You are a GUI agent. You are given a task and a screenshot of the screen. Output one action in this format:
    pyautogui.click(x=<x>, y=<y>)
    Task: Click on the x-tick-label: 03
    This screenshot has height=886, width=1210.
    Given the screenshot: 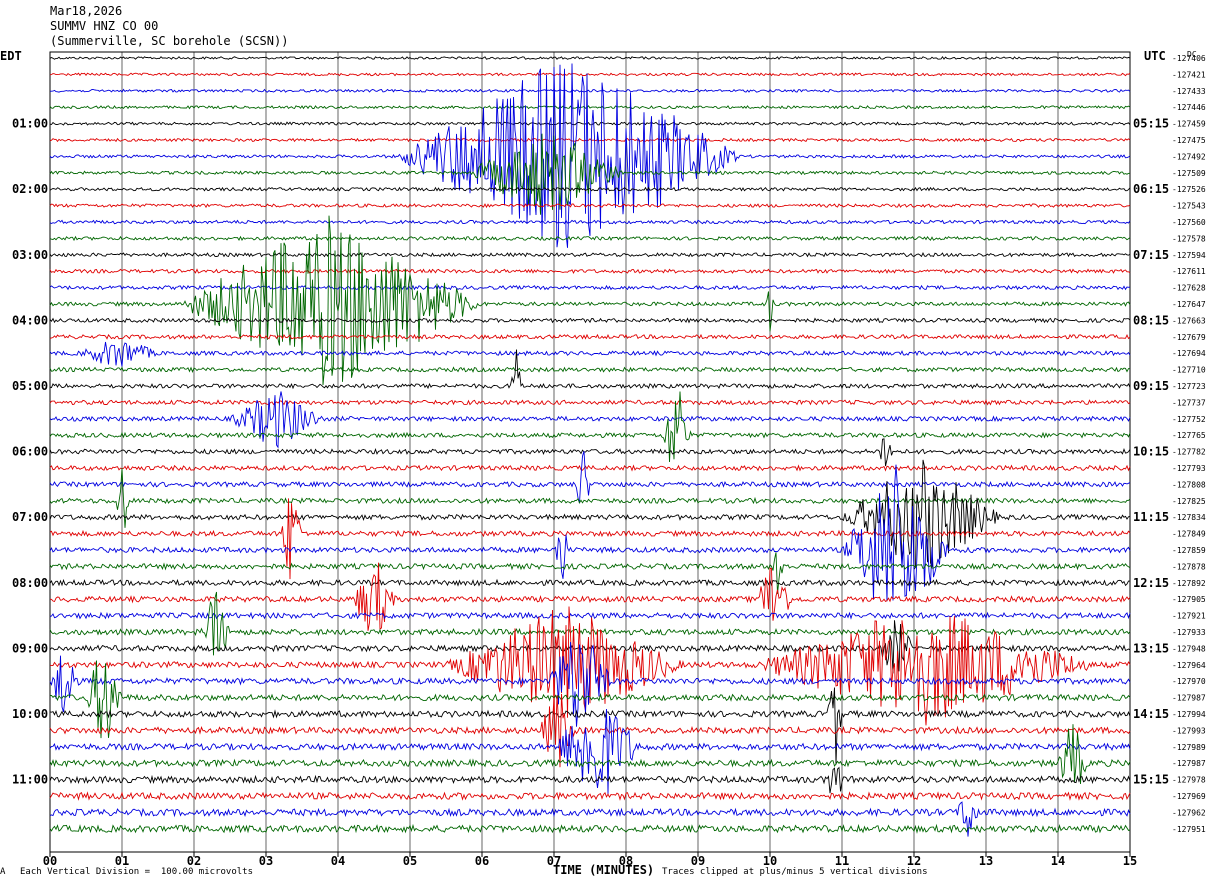 What is the action you would take?
    pyautogui.click(x=266, y=861)
    